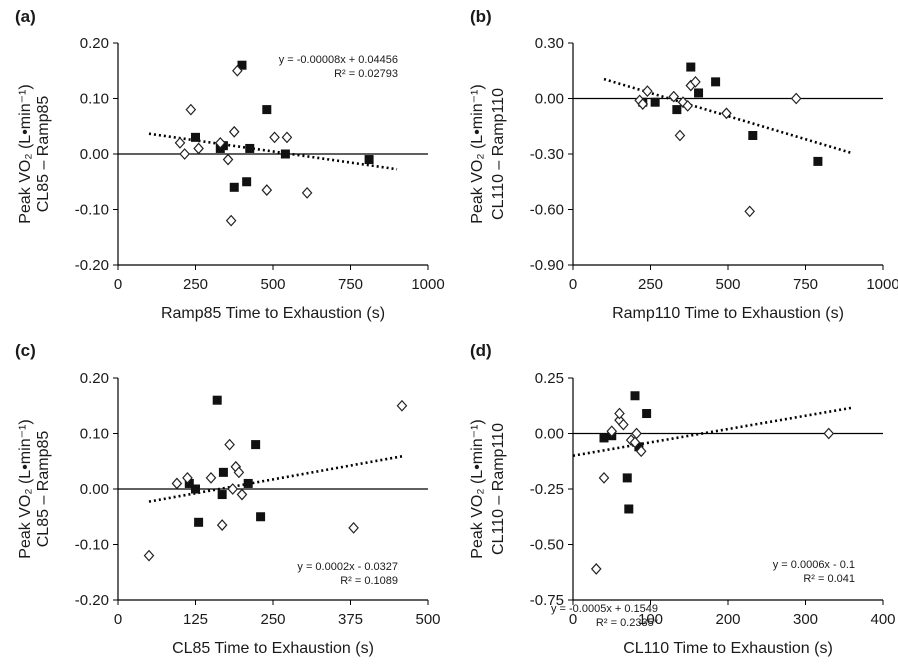  Describe the element at coordinates (829, 579) in the screenshot. I see `r-squared-label: R² = 0.041` at that location.